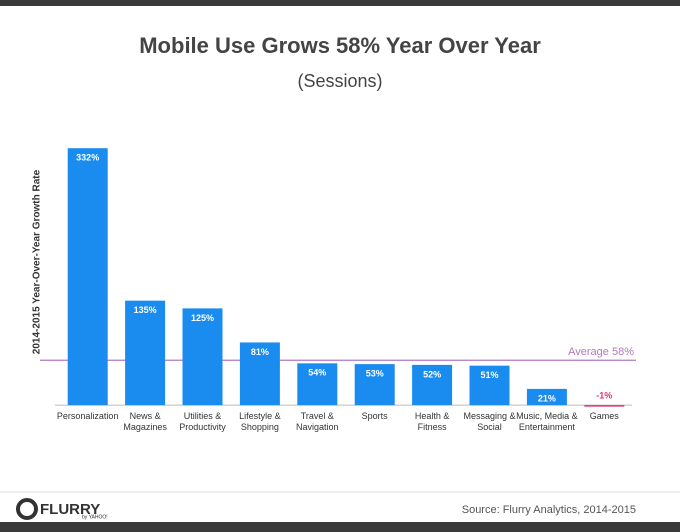  I want to click on value-label: 54%, so click(317, 373).